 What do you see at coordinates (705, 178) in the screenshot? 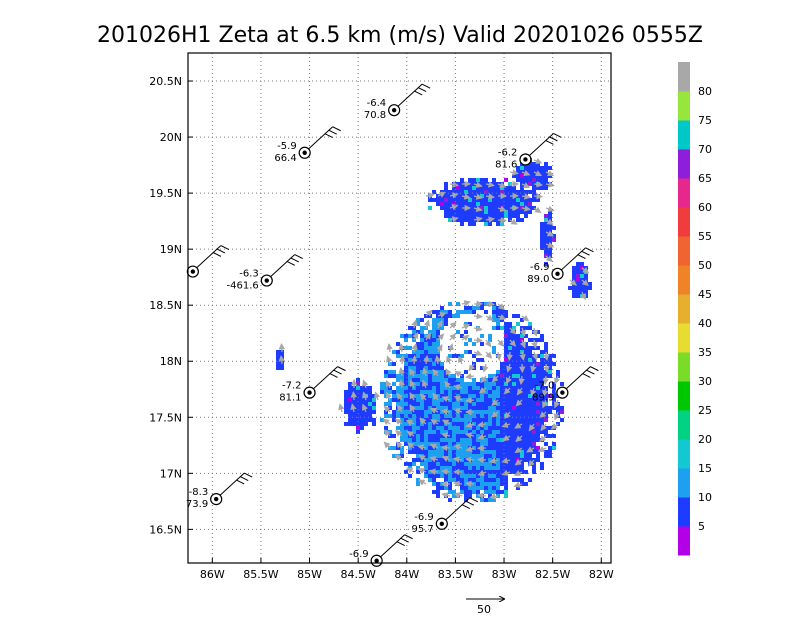
I see `colorbar-label: 65` at bounding box center [705, 178].